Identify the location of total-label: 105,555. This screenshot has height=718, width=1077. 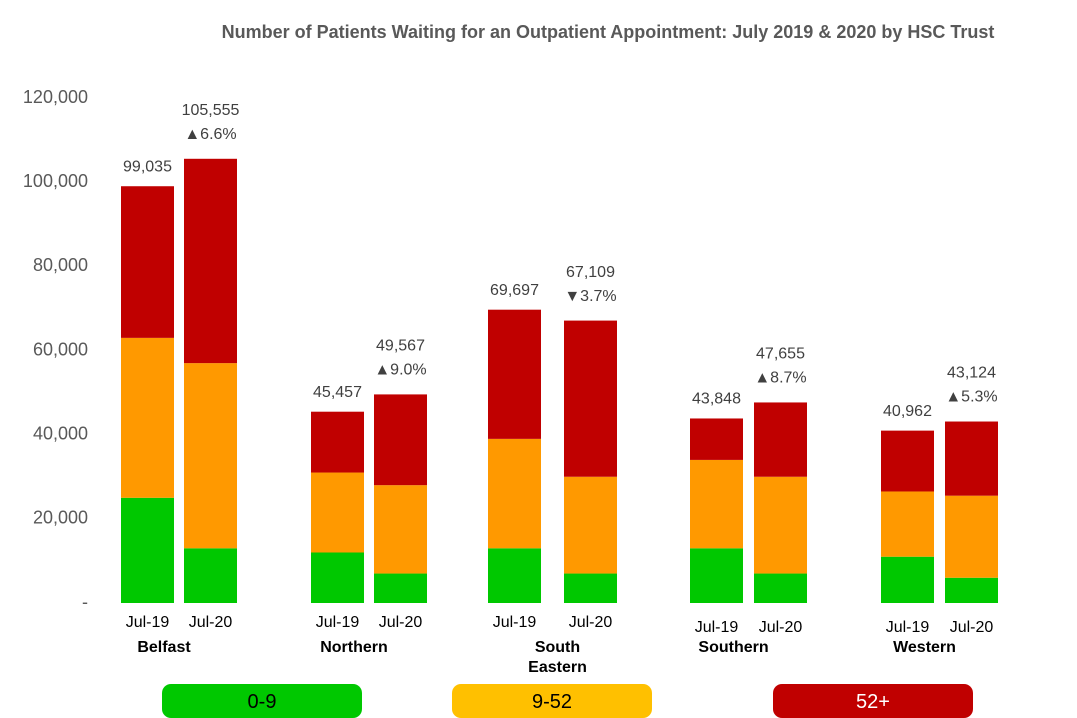
(211, 110).